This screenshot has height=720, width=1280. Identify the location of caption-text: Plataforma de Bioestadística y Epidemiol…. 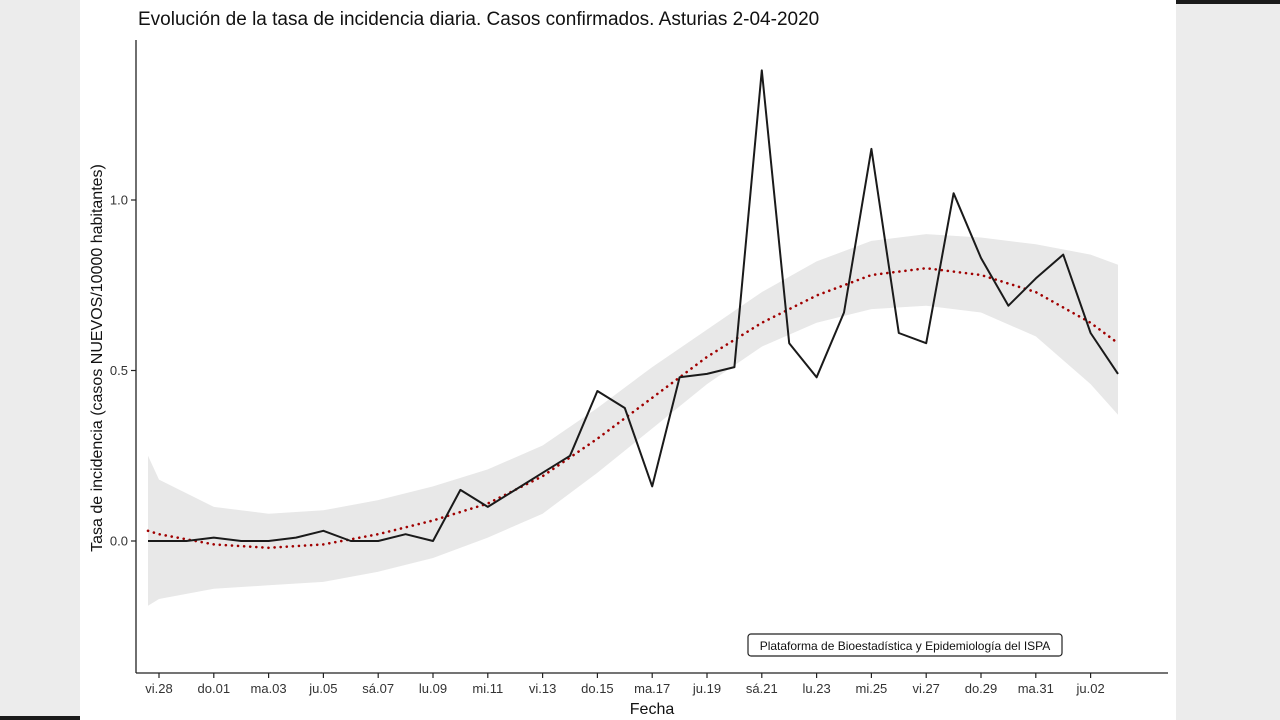
(905, 646).